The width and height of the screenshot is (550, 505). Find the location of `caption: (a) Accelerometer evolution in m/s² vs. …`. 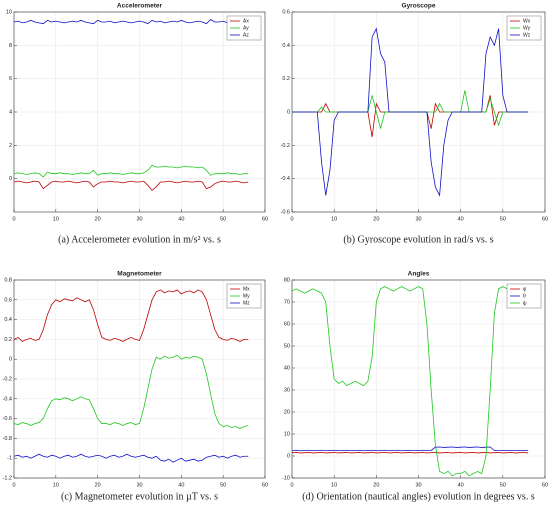

caption: (a) Accelerometer evolution in m/s² vs. … is located at coordinates (139, 239).